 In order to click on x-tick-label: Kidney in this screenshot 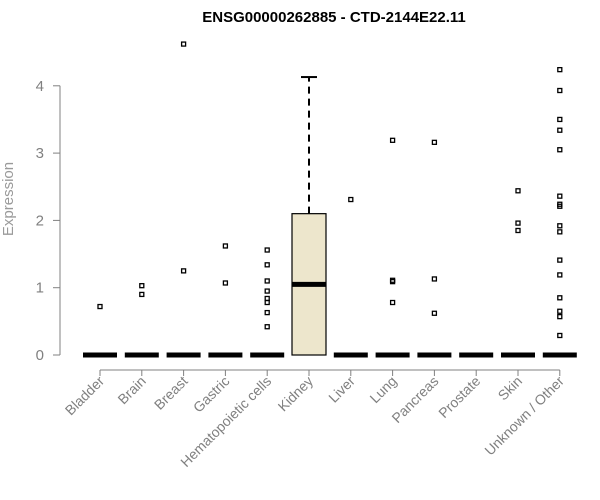, I will do `click(296, 394)`.